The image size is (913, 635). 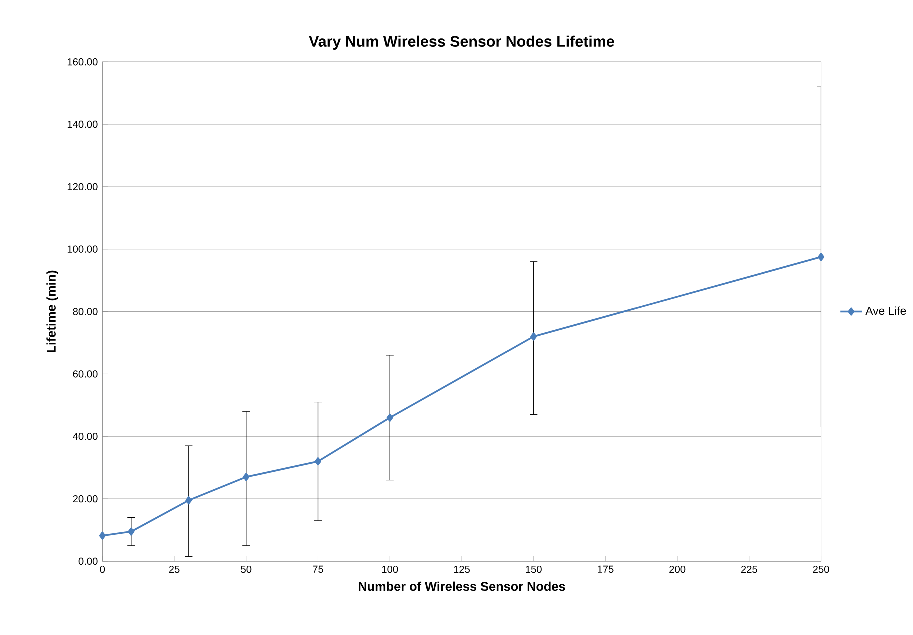 What do you see at coordinates (318, 570) in the screenshot?
I see `x-tick-label: 75` at bounding box center [318, 570].